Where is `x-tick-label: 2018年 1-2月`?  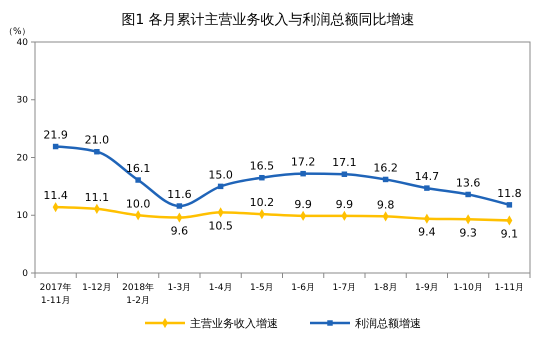
x-tick-label: 2018年 1-2月 is located at coordinates (138, 294).